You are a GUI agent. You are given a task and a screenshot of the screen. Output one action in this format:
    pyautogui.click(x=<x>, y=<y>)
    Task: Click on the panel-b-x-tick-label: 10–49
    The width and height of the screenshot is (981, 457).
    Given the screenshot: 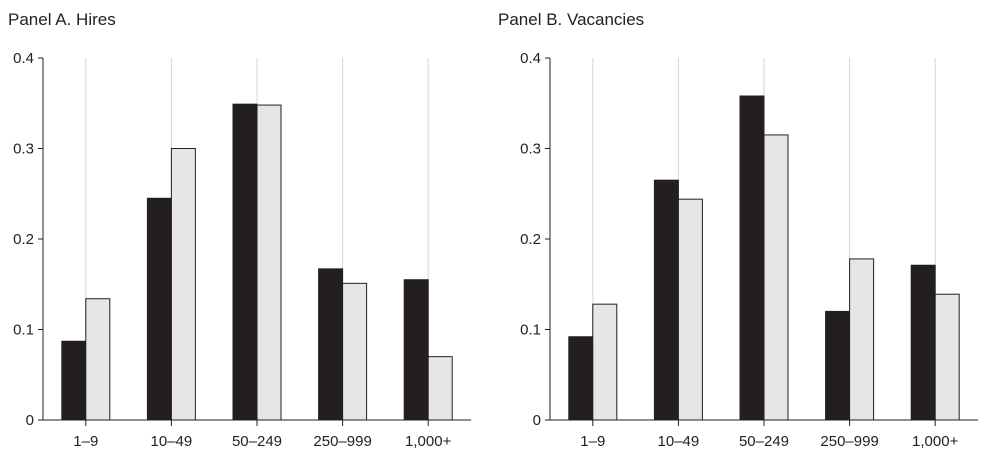 What is the action you would take?
    pyautogui.click(x=679, y=441)
    